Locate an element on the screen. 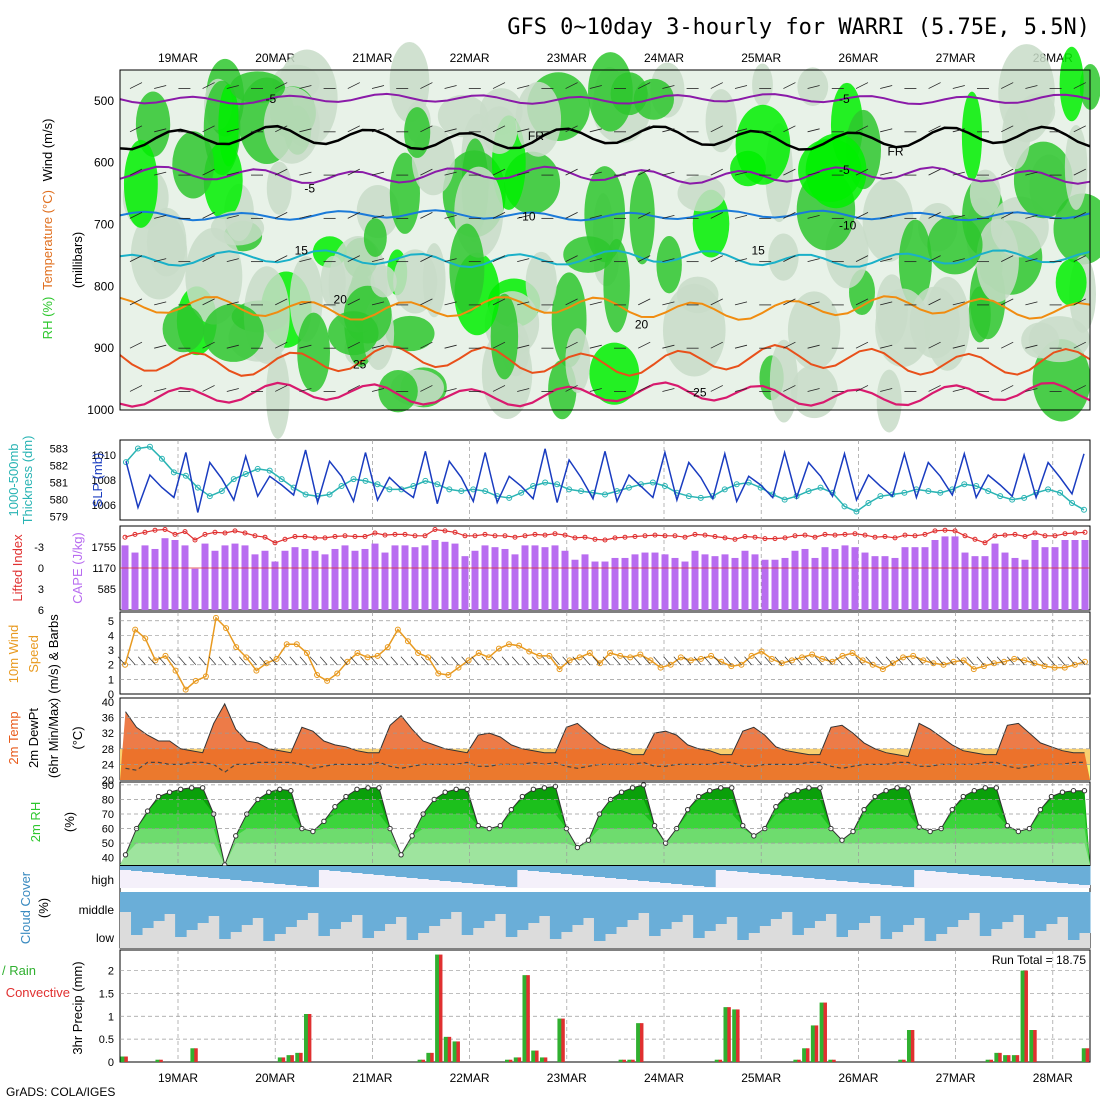  pressure-tick-label: 900 is located at coordinates (104, 348).